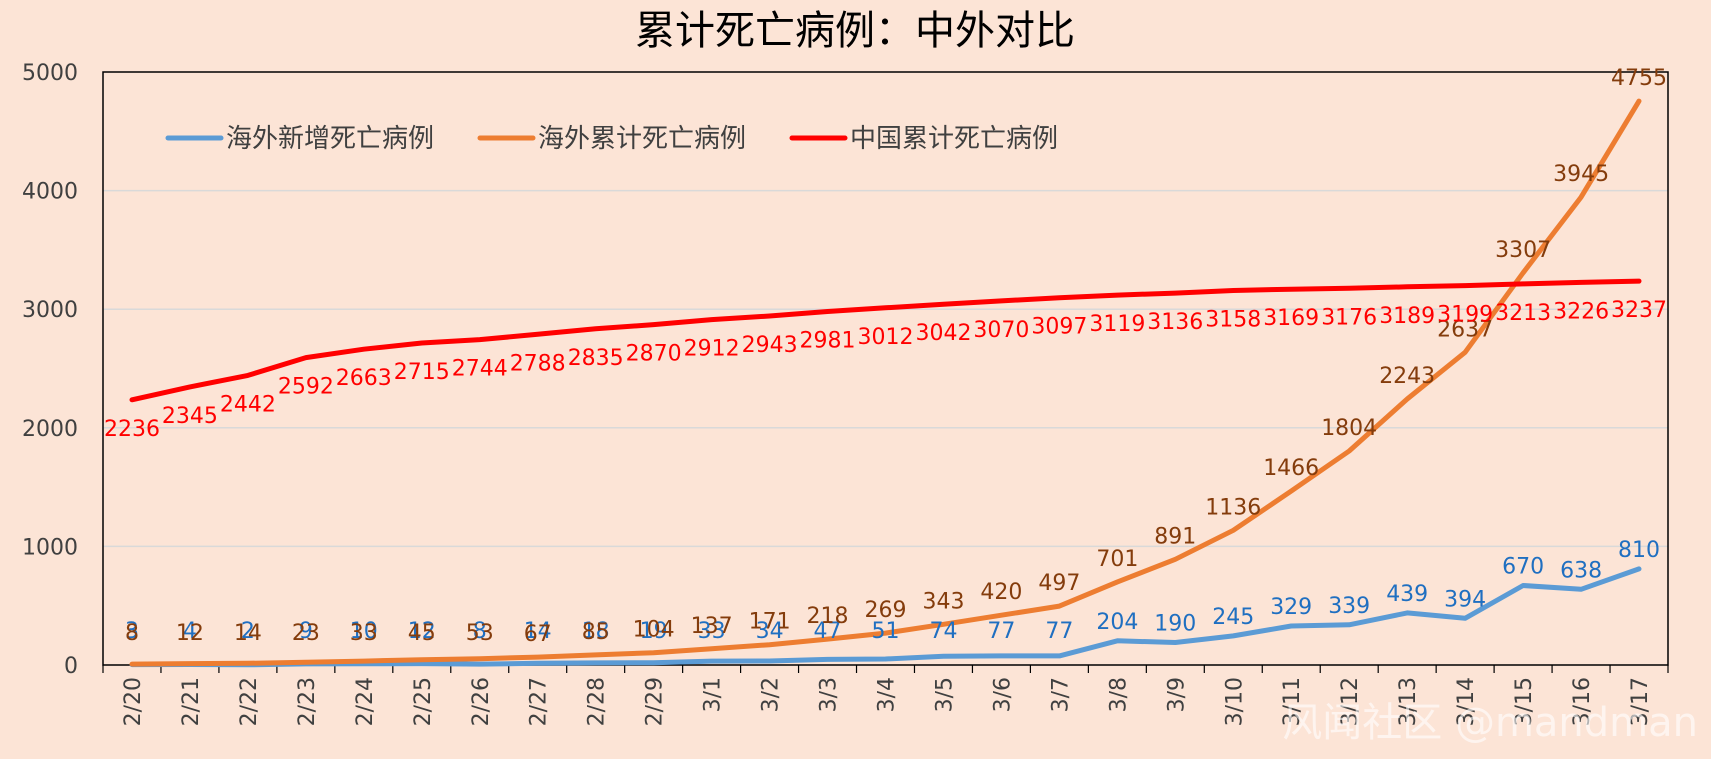 This screenshot has width=1711, height=759. What do you see at coordinates (248, 631) in the screenshot?
I see `new-deaths-data-label: 2` at bounding box center [248, 631].